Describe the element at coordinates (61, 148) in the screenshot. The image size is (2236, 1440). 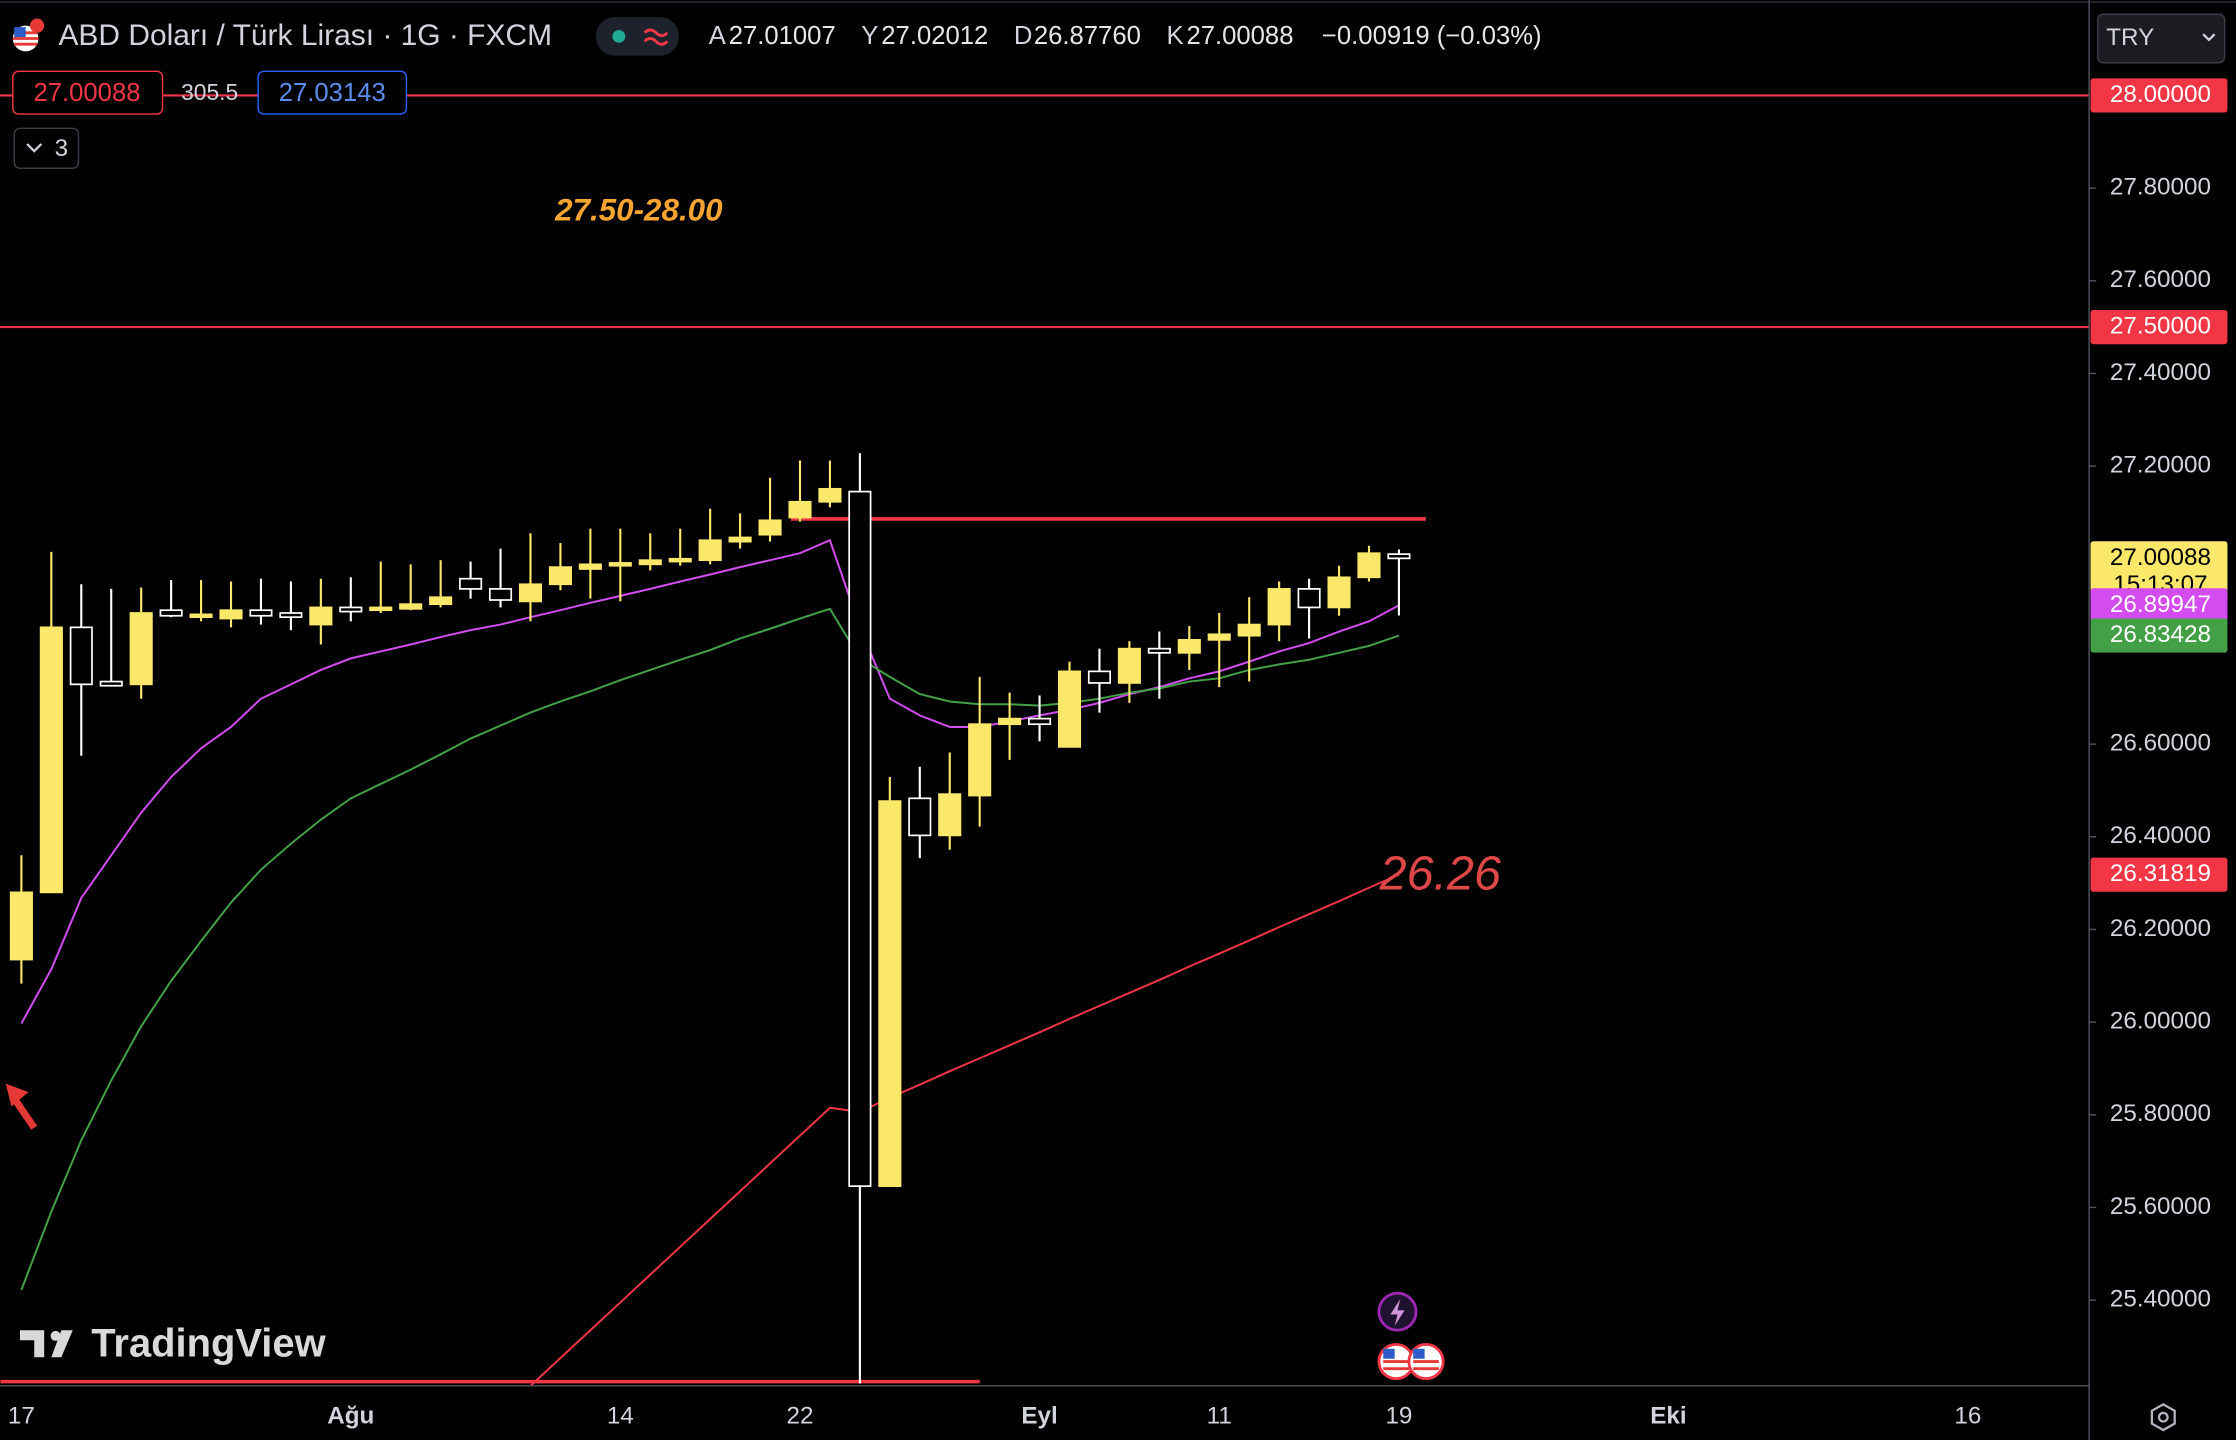
I see `indicator-count: 3` at that location.